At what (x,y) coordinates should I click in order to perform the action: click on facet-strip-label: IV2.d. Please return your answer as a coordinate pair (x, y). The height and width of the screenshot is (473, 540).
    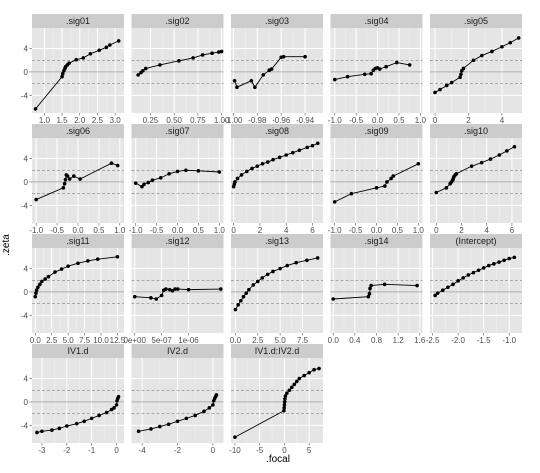
    Looking at the image, I should click on (177, 351).